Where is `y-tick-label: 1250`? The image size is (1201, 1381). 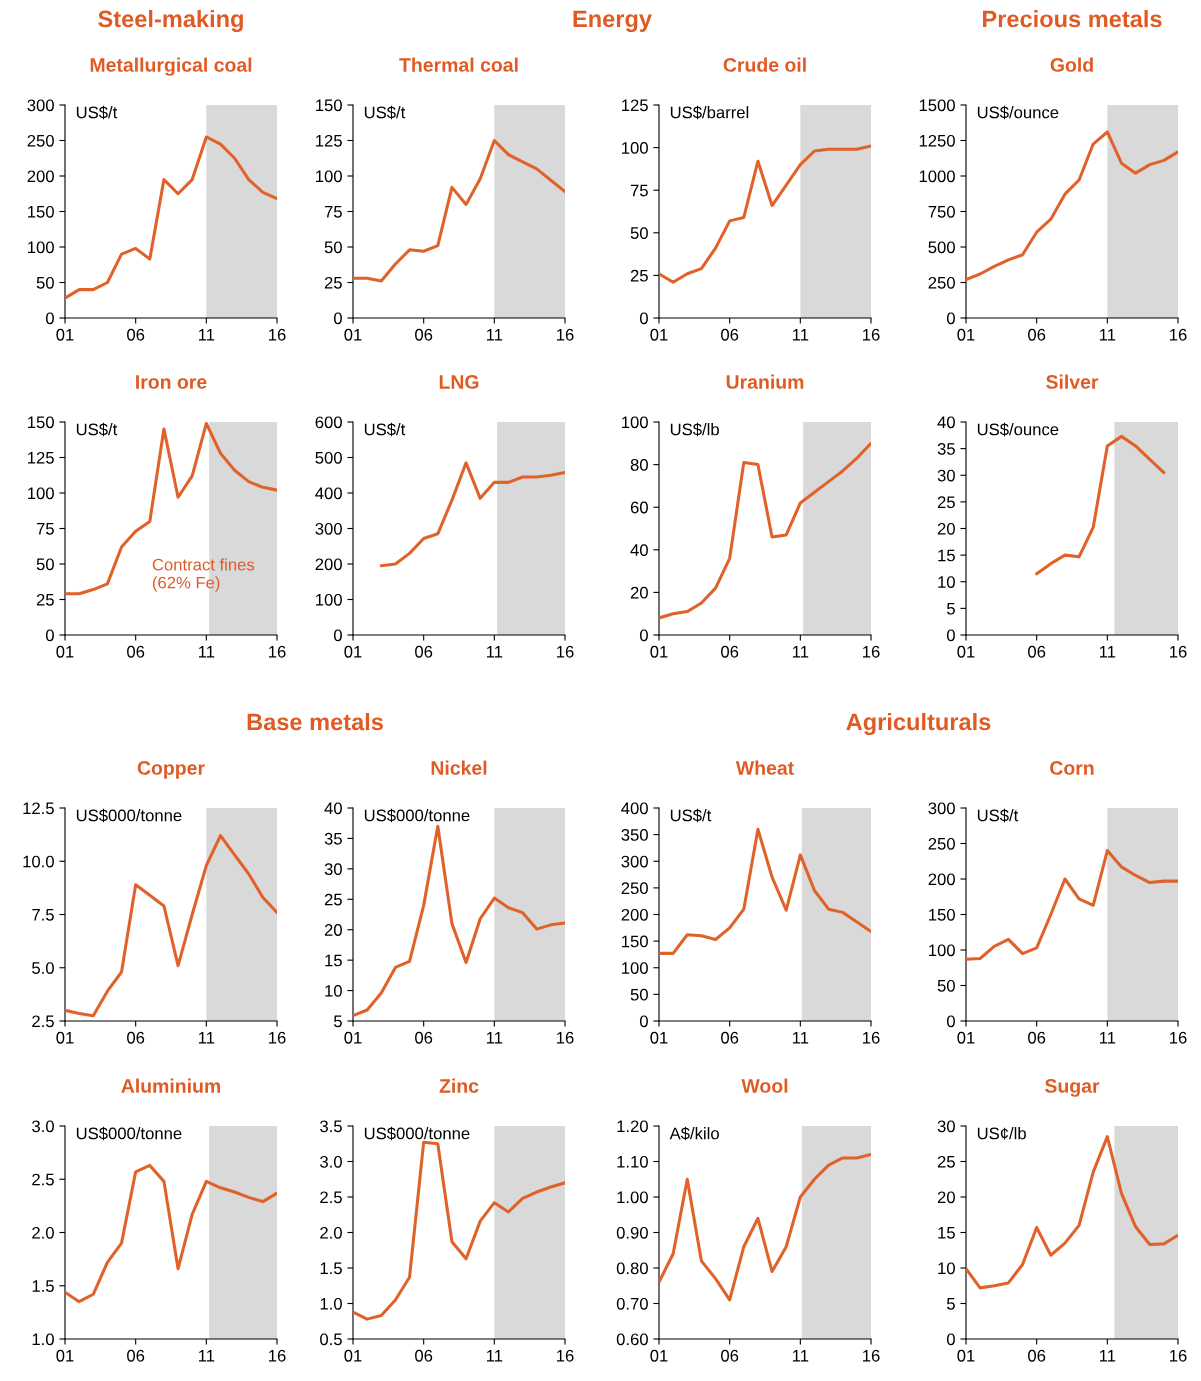
y-tick-label: 1250 is located at coordinates (937, 140).